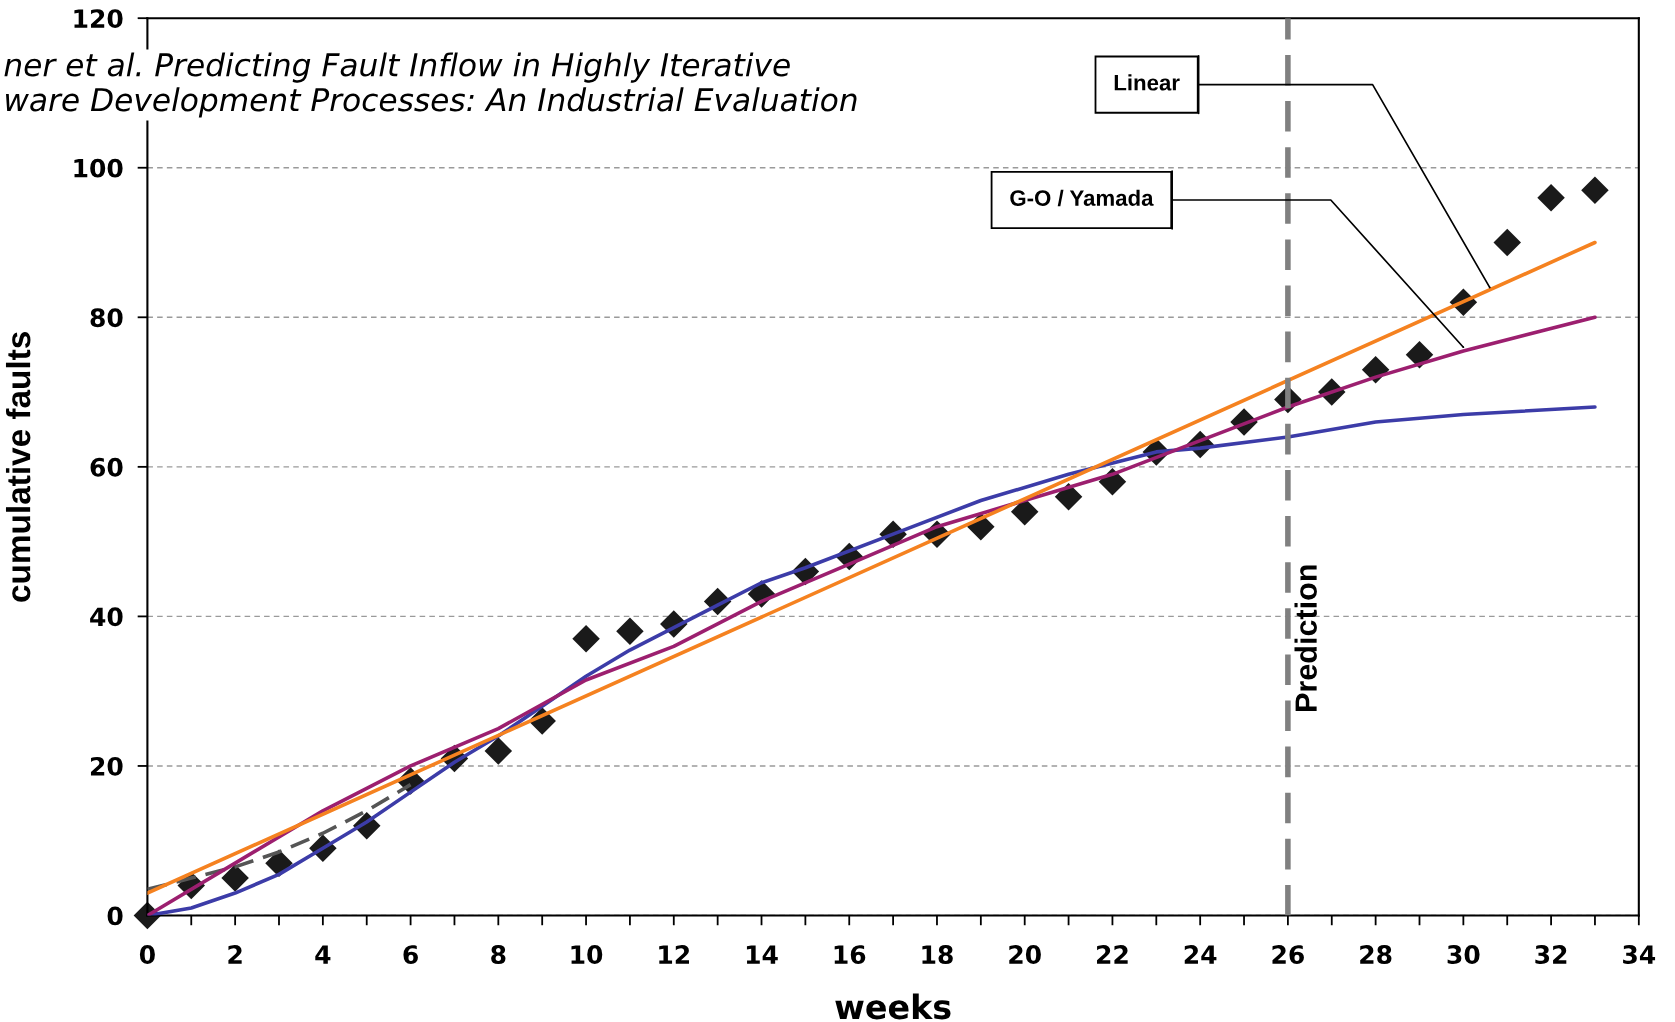  What do you see at coordinates (674, 954) in the screenshot?
I see `x-tick-label: 12` at bounding box center [674, 954].